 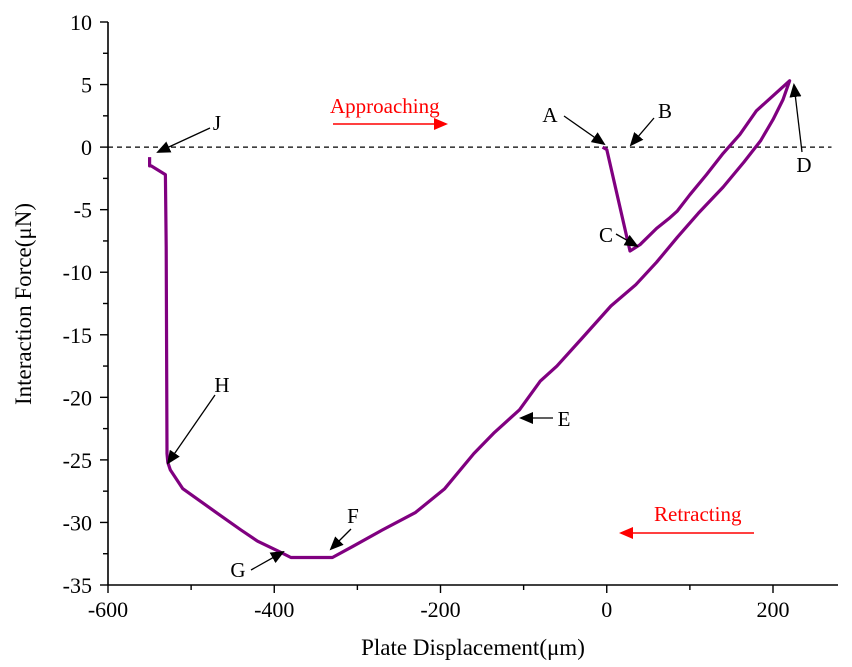 I want to click on point-label-e: E, so click(x=564, y=419).